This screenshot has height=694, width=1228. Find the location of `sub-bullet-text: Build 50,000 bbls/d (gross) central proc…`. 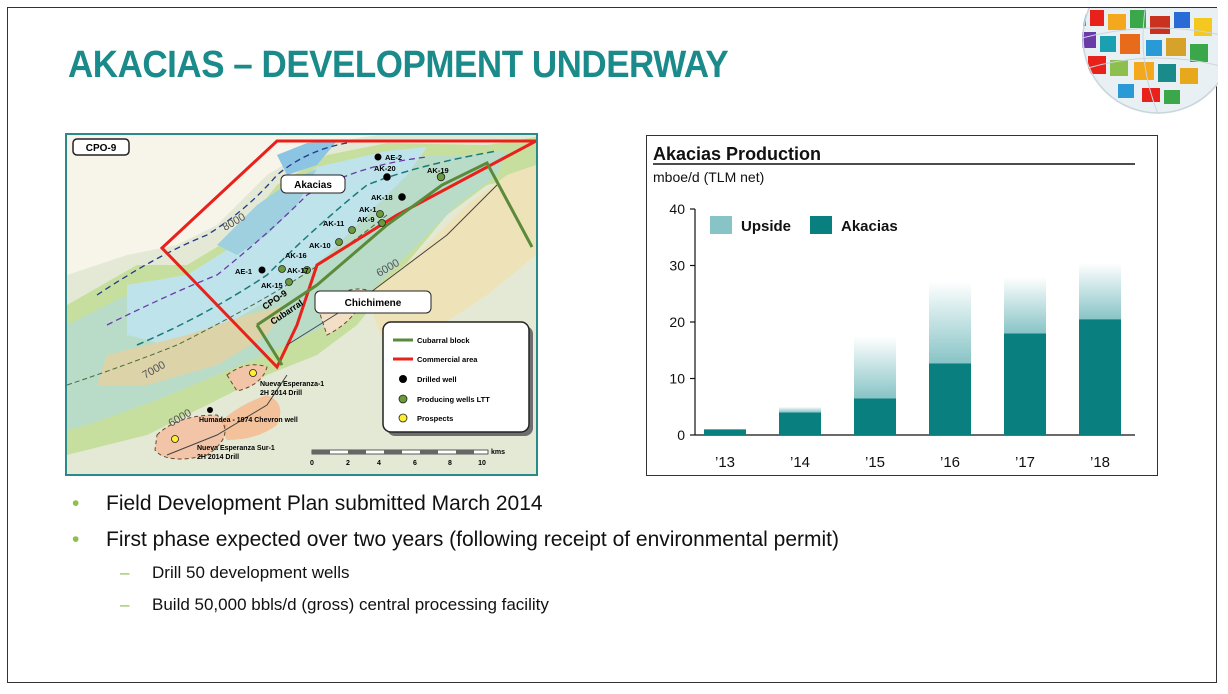

sub-bullet-text: Build 50,000 bbls/d (gross) central proc… is located at coordinates (350, 604).